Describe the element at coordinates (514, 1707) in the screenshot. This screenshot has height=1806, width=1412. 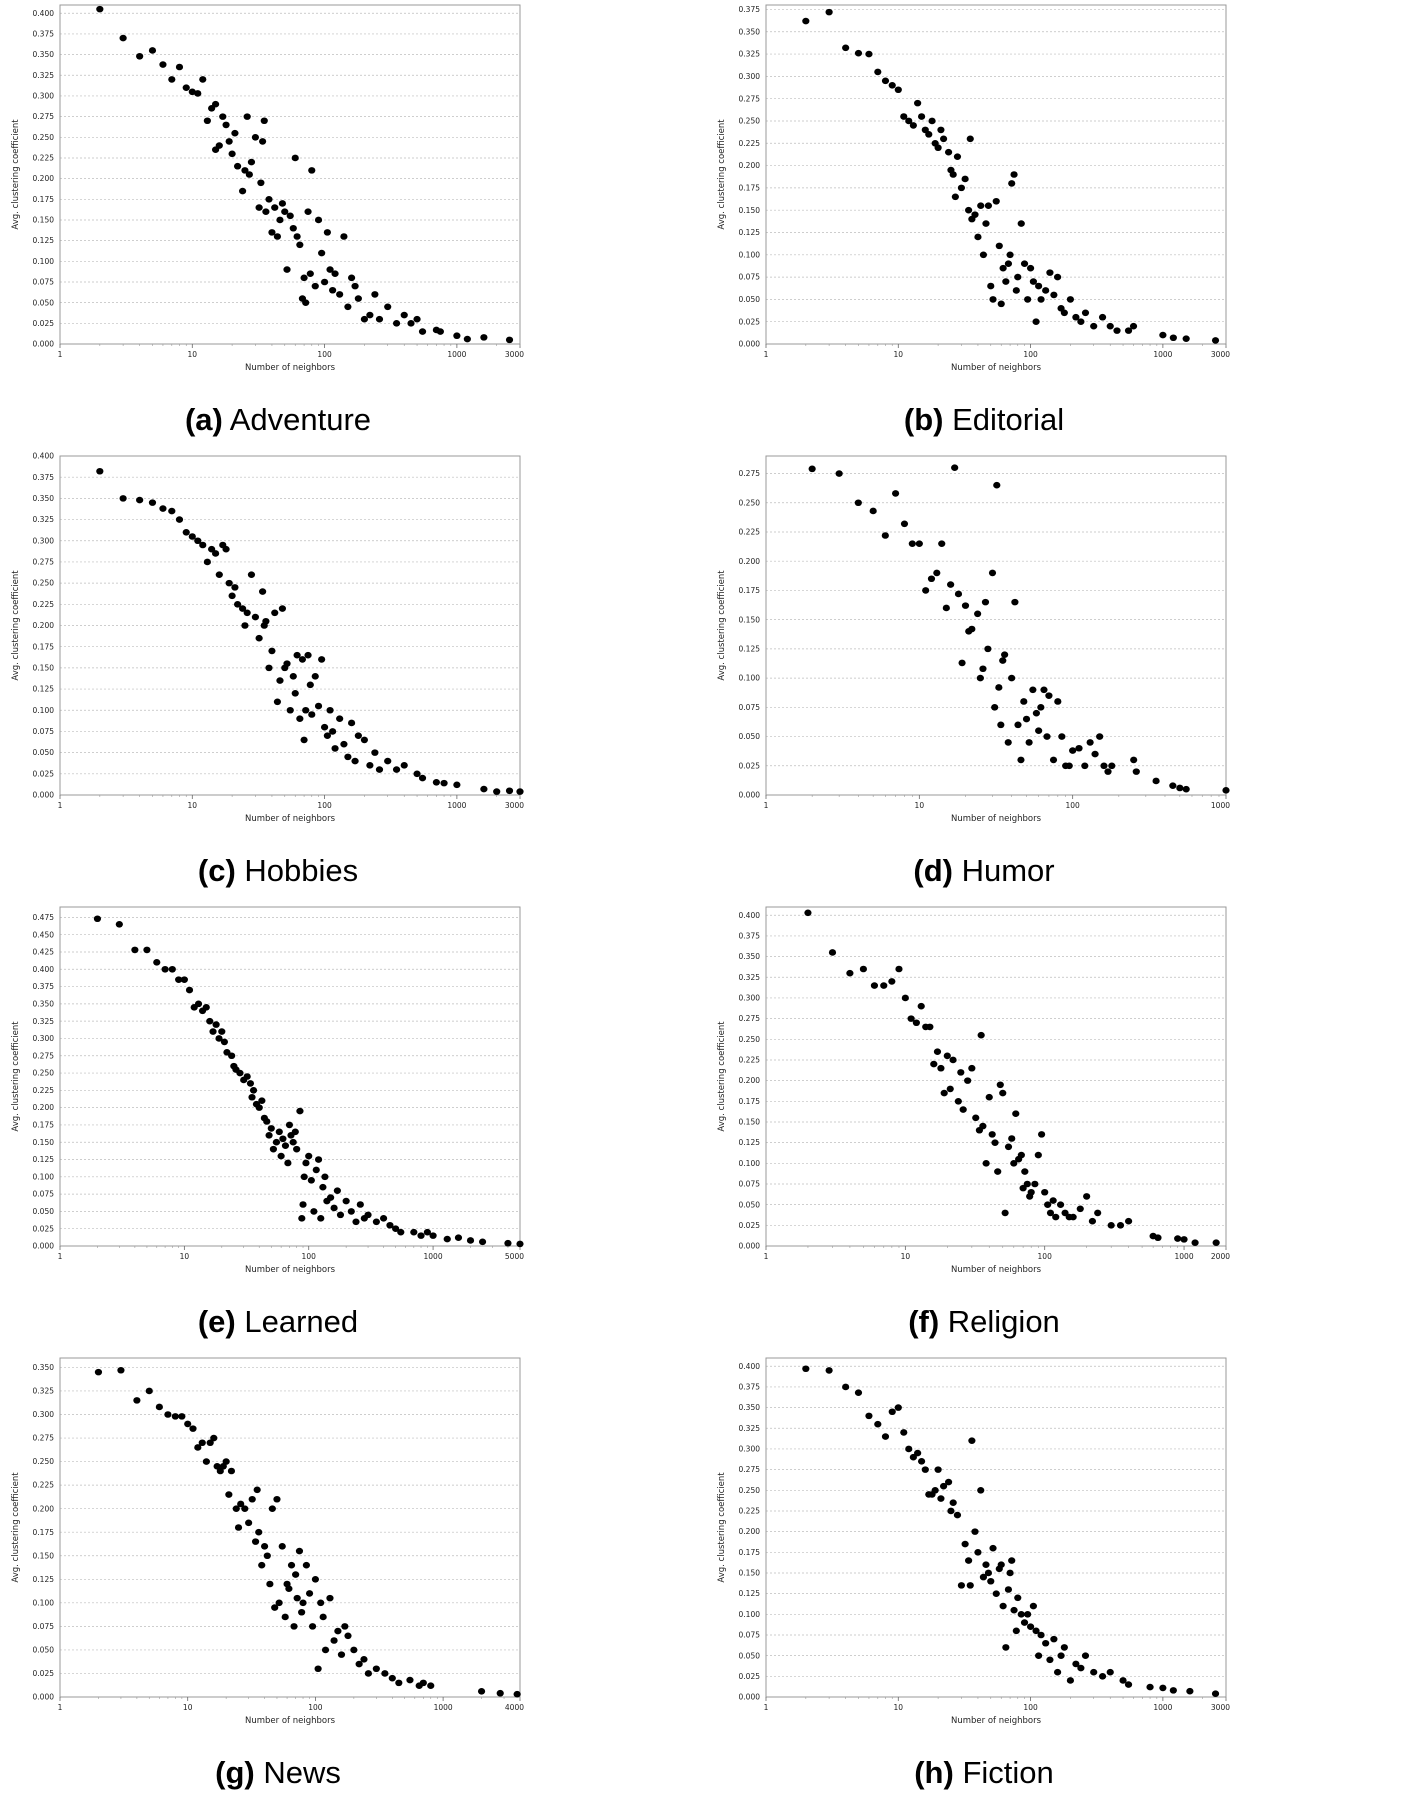
I see `x-tick-label: 4000` at that location.